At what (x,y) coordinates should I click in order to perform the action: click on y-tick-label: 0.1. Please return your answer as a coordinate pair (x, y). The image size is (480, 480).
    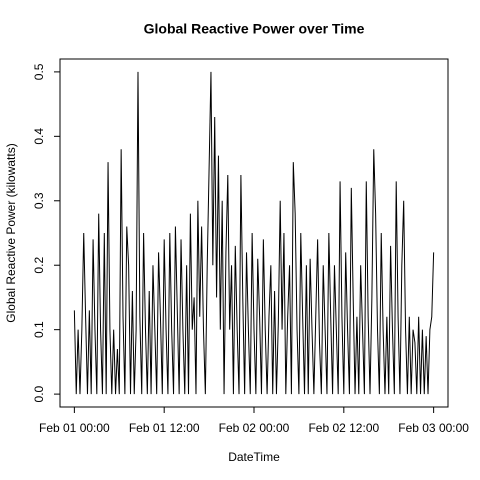
    Looking at the image, I should click on (39, 329).